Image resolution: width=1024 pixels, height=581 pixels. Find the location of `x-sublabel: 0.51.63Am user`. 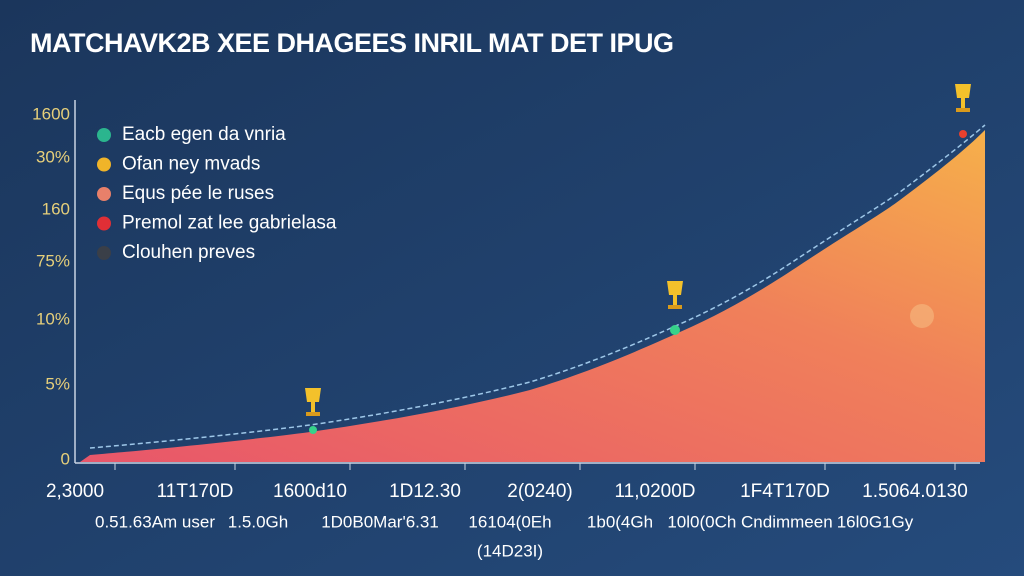

x-sublabel: 0.51.63Am user is located at coordinates (155, 521).